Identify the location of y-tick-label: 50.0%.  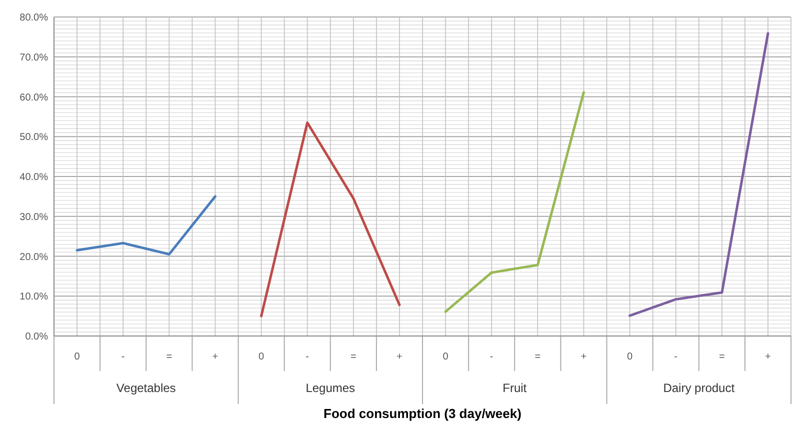
(34, 138).